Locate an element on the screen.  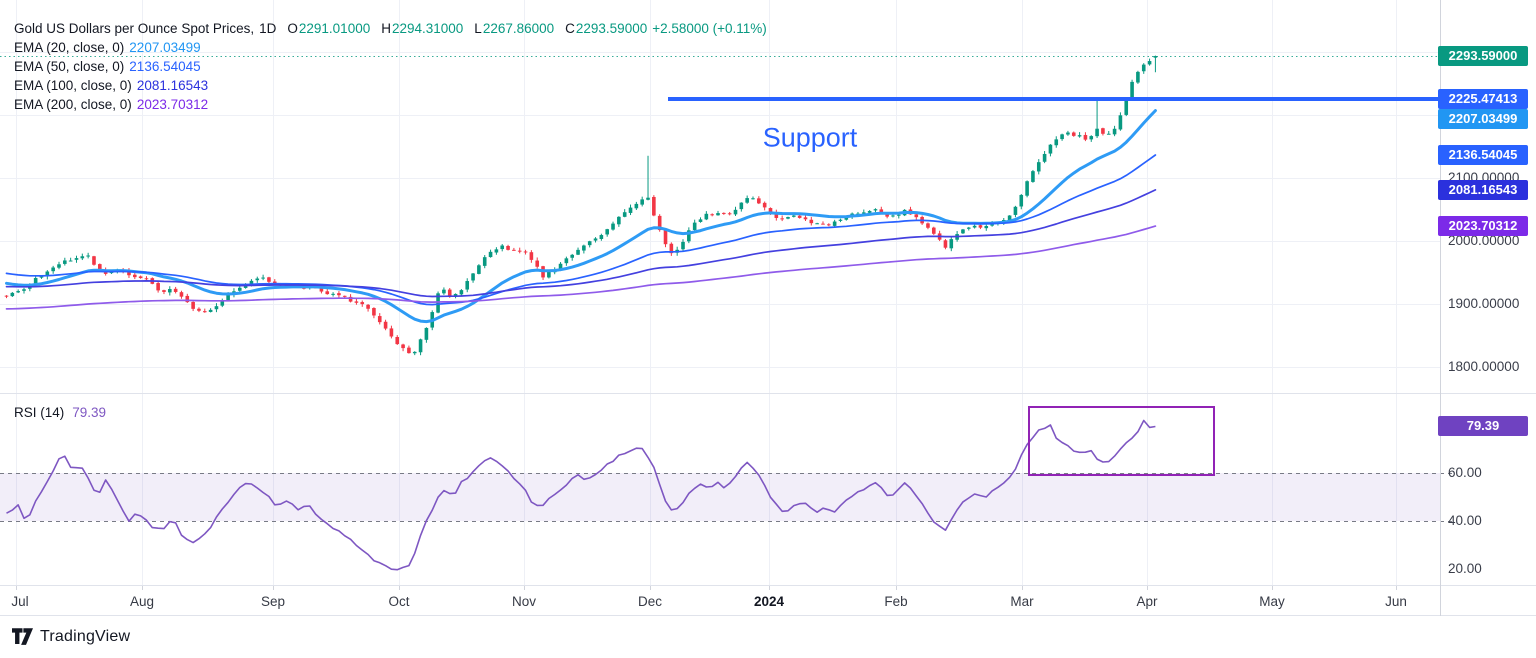
rsi-rectangle-annotation is located at coordinates (1121, 441).